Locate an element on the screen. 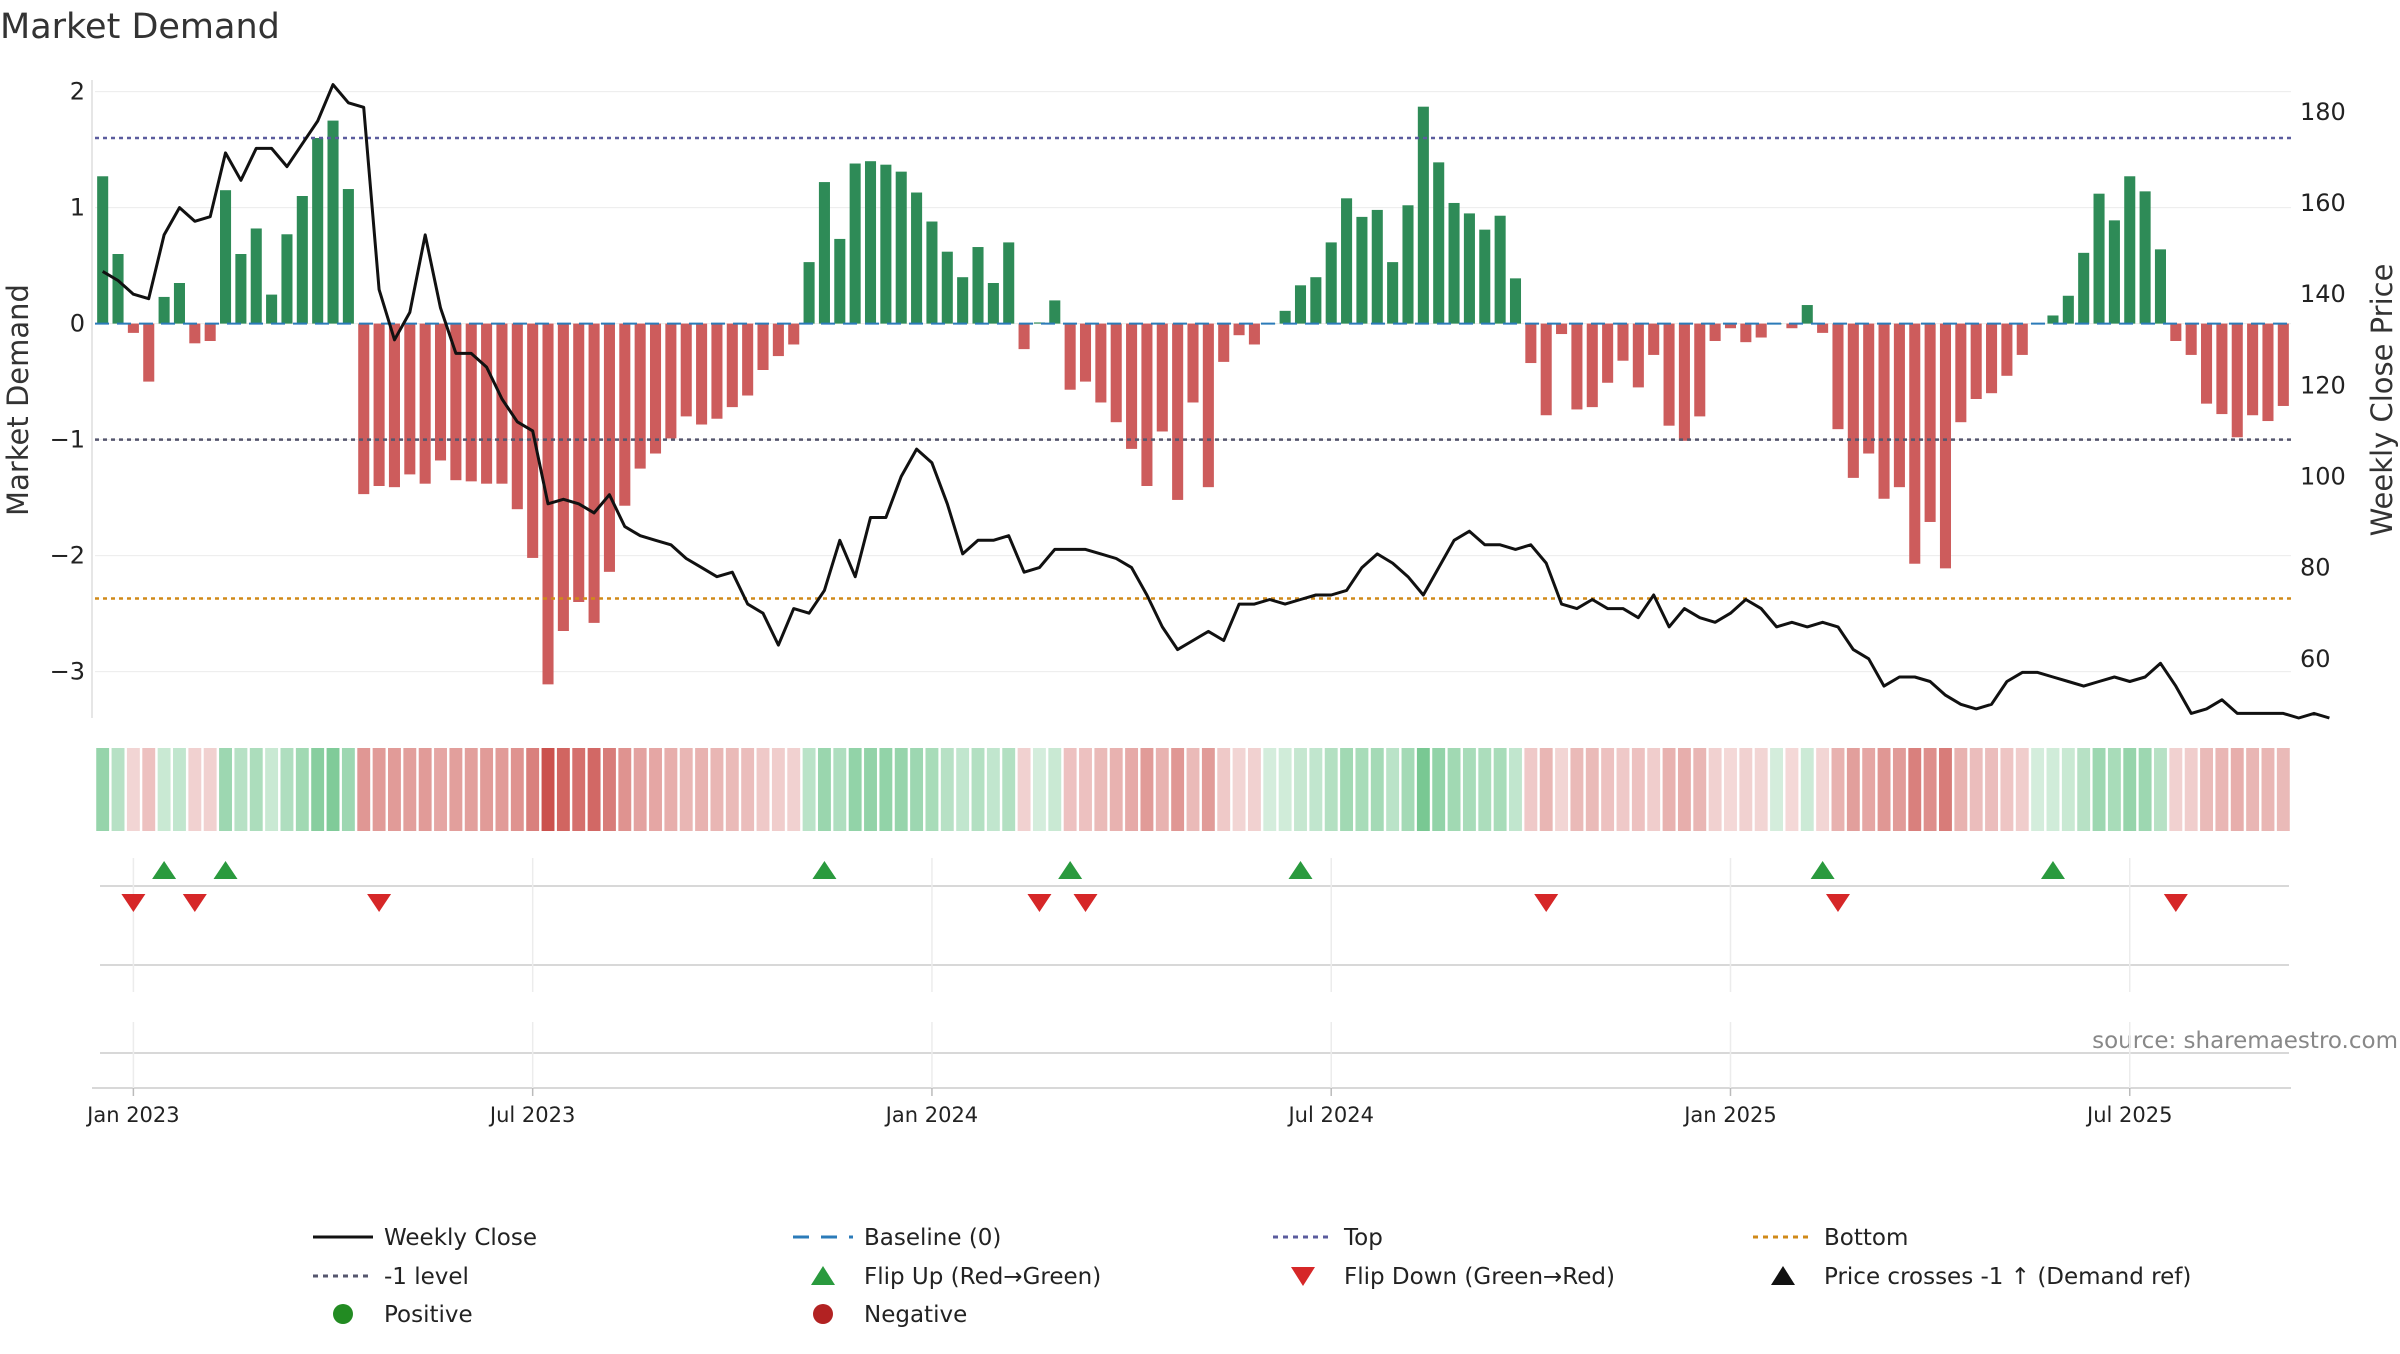 This screenshot has width=2400, height=1354. legend-swatch-circle is located at coordinates (343, 1314).